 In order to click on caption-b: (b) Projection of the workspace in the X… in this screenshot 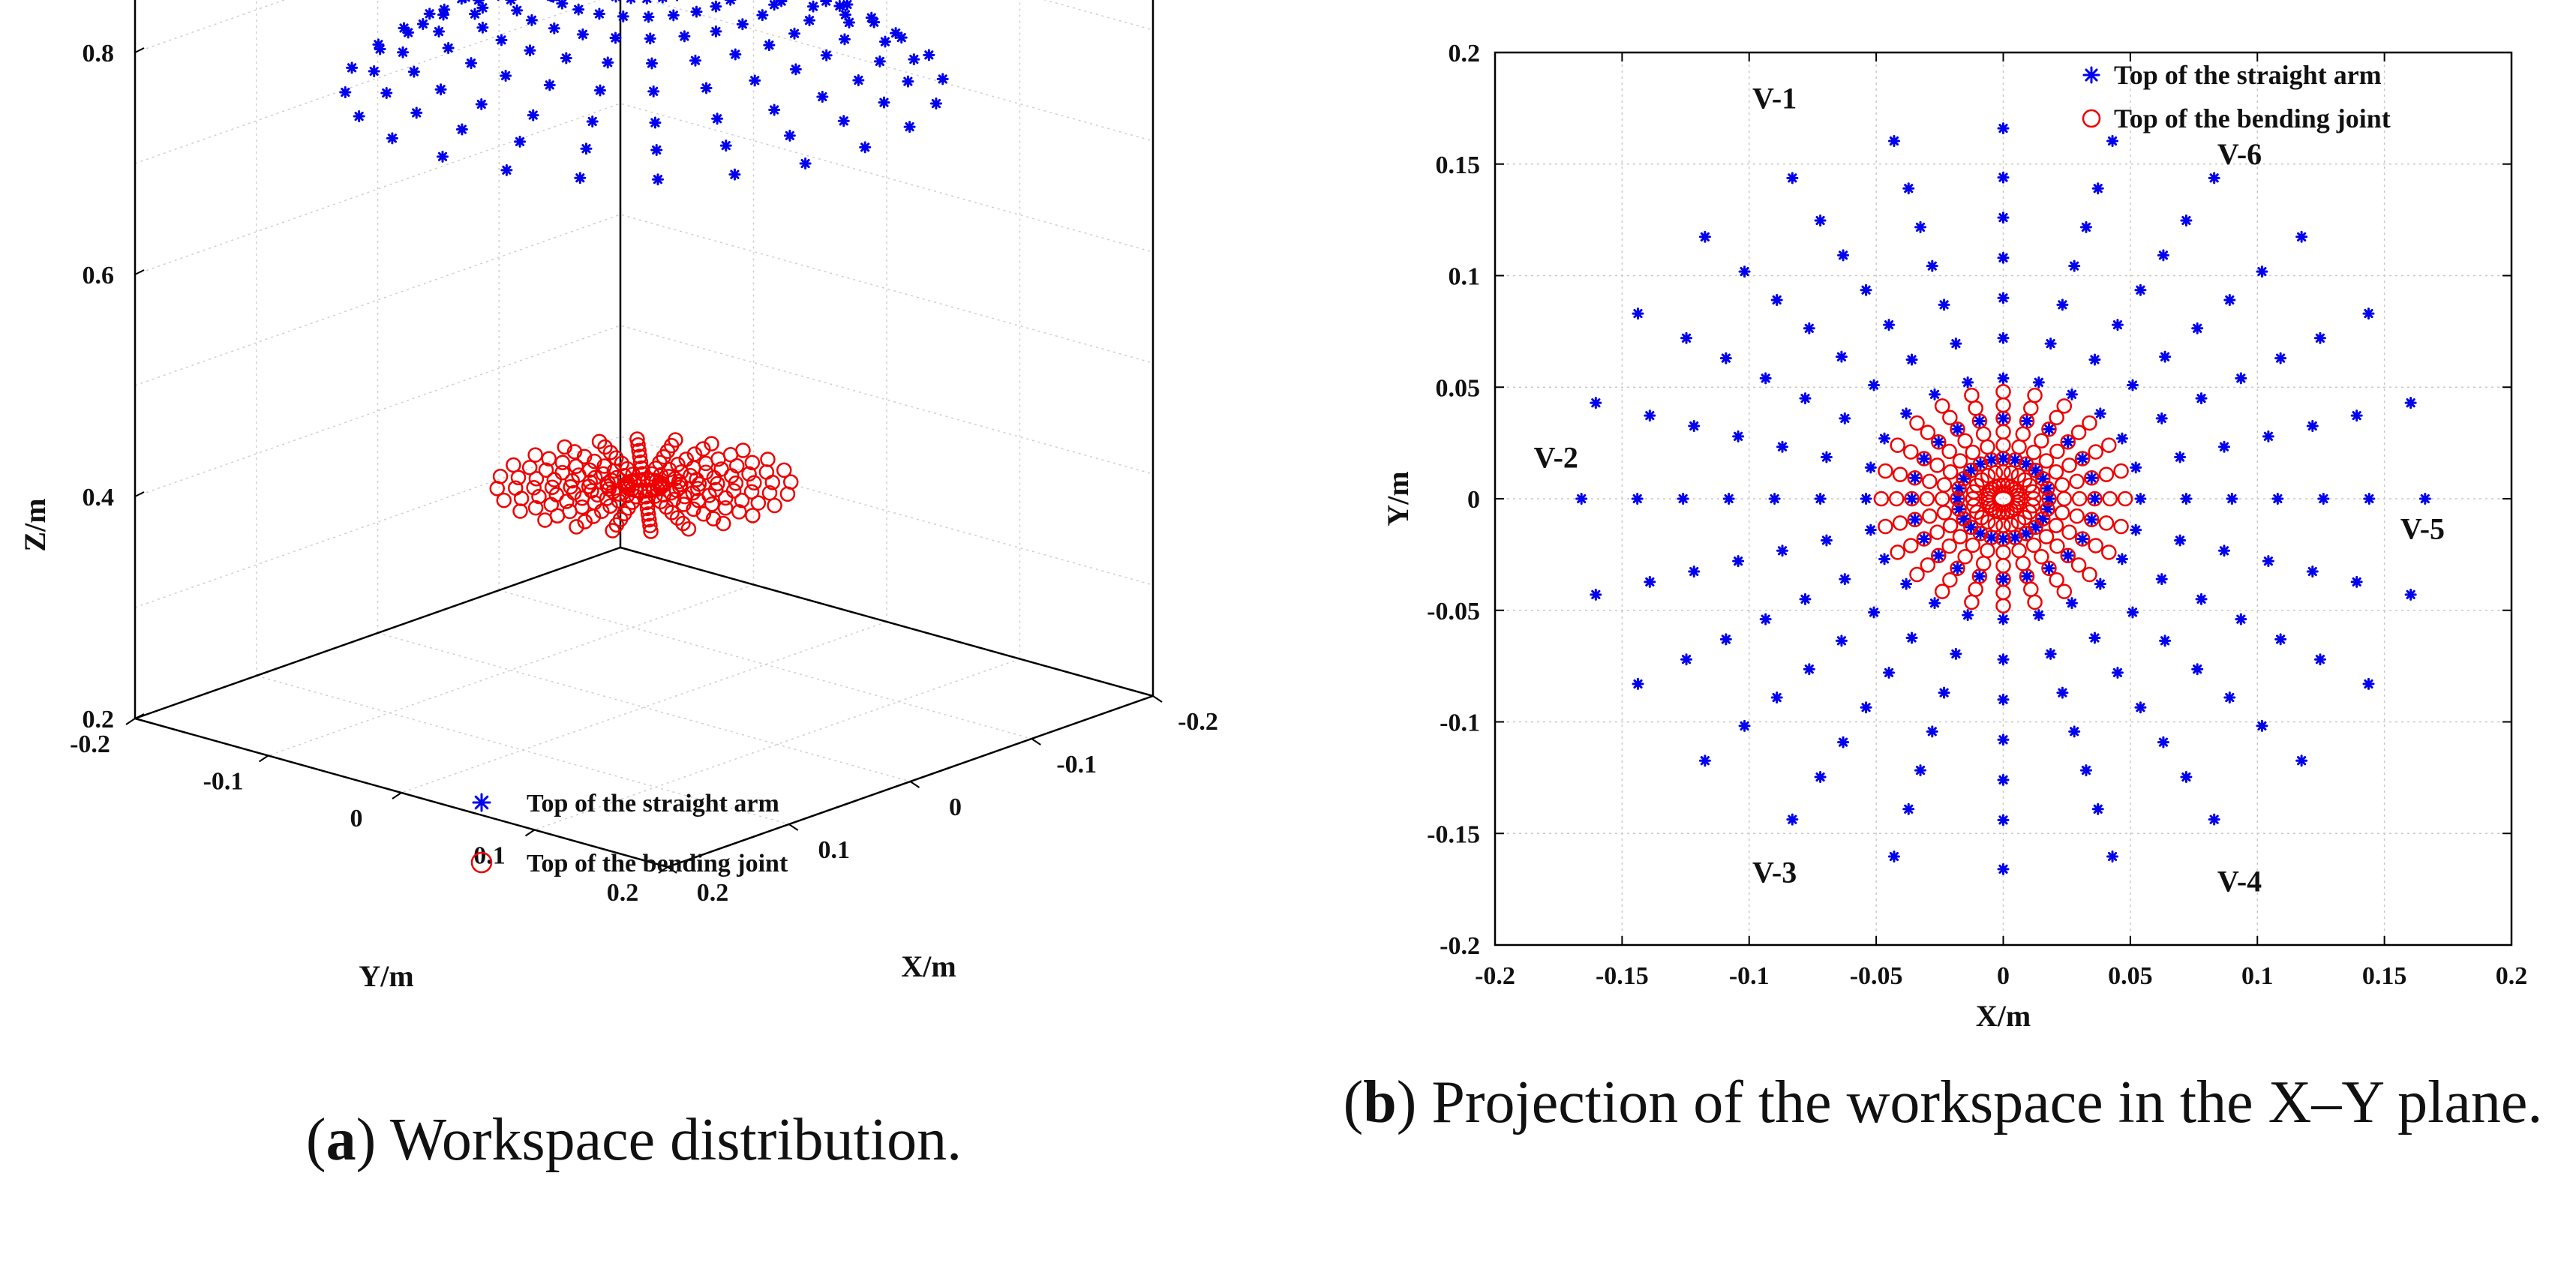, I will do `click(1943, 1103)`.